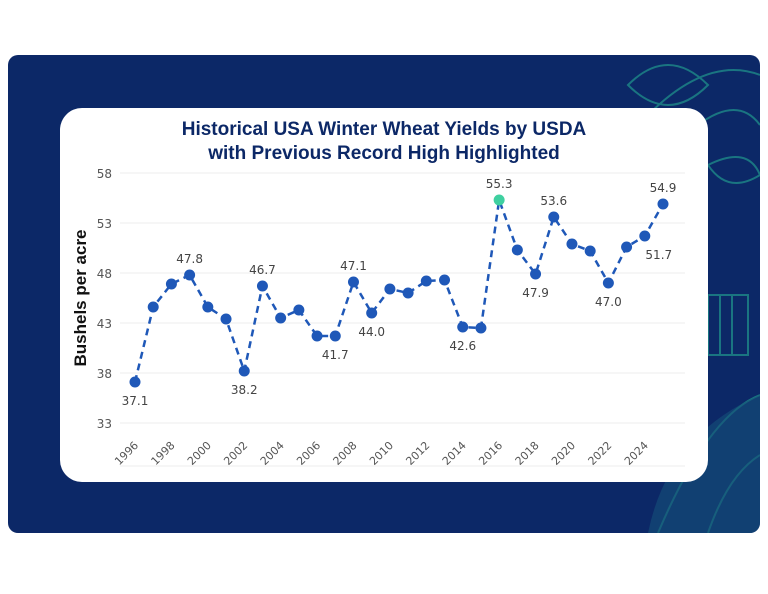  I want to click on x-tick-label: 2020, so click(563, 453).